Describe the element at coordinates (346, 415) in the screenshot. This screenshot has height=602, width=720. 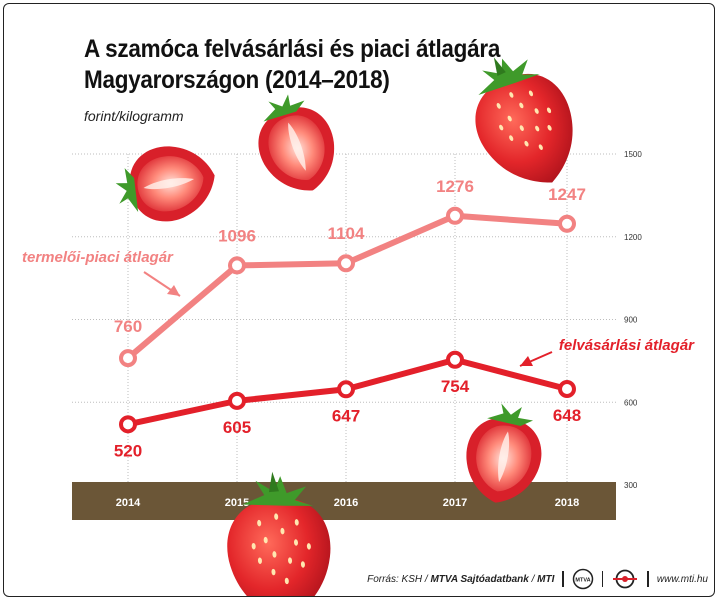
I see `data-label: 647` at that location.